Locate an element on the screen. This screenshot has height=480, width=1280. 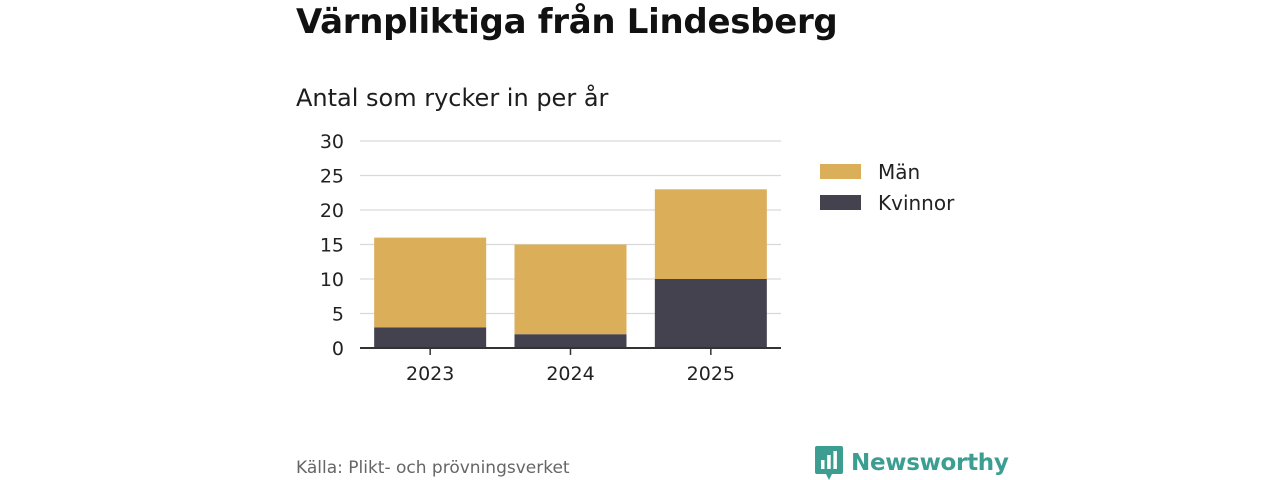
bar-män-2024 is located at coordinates (570, 289).